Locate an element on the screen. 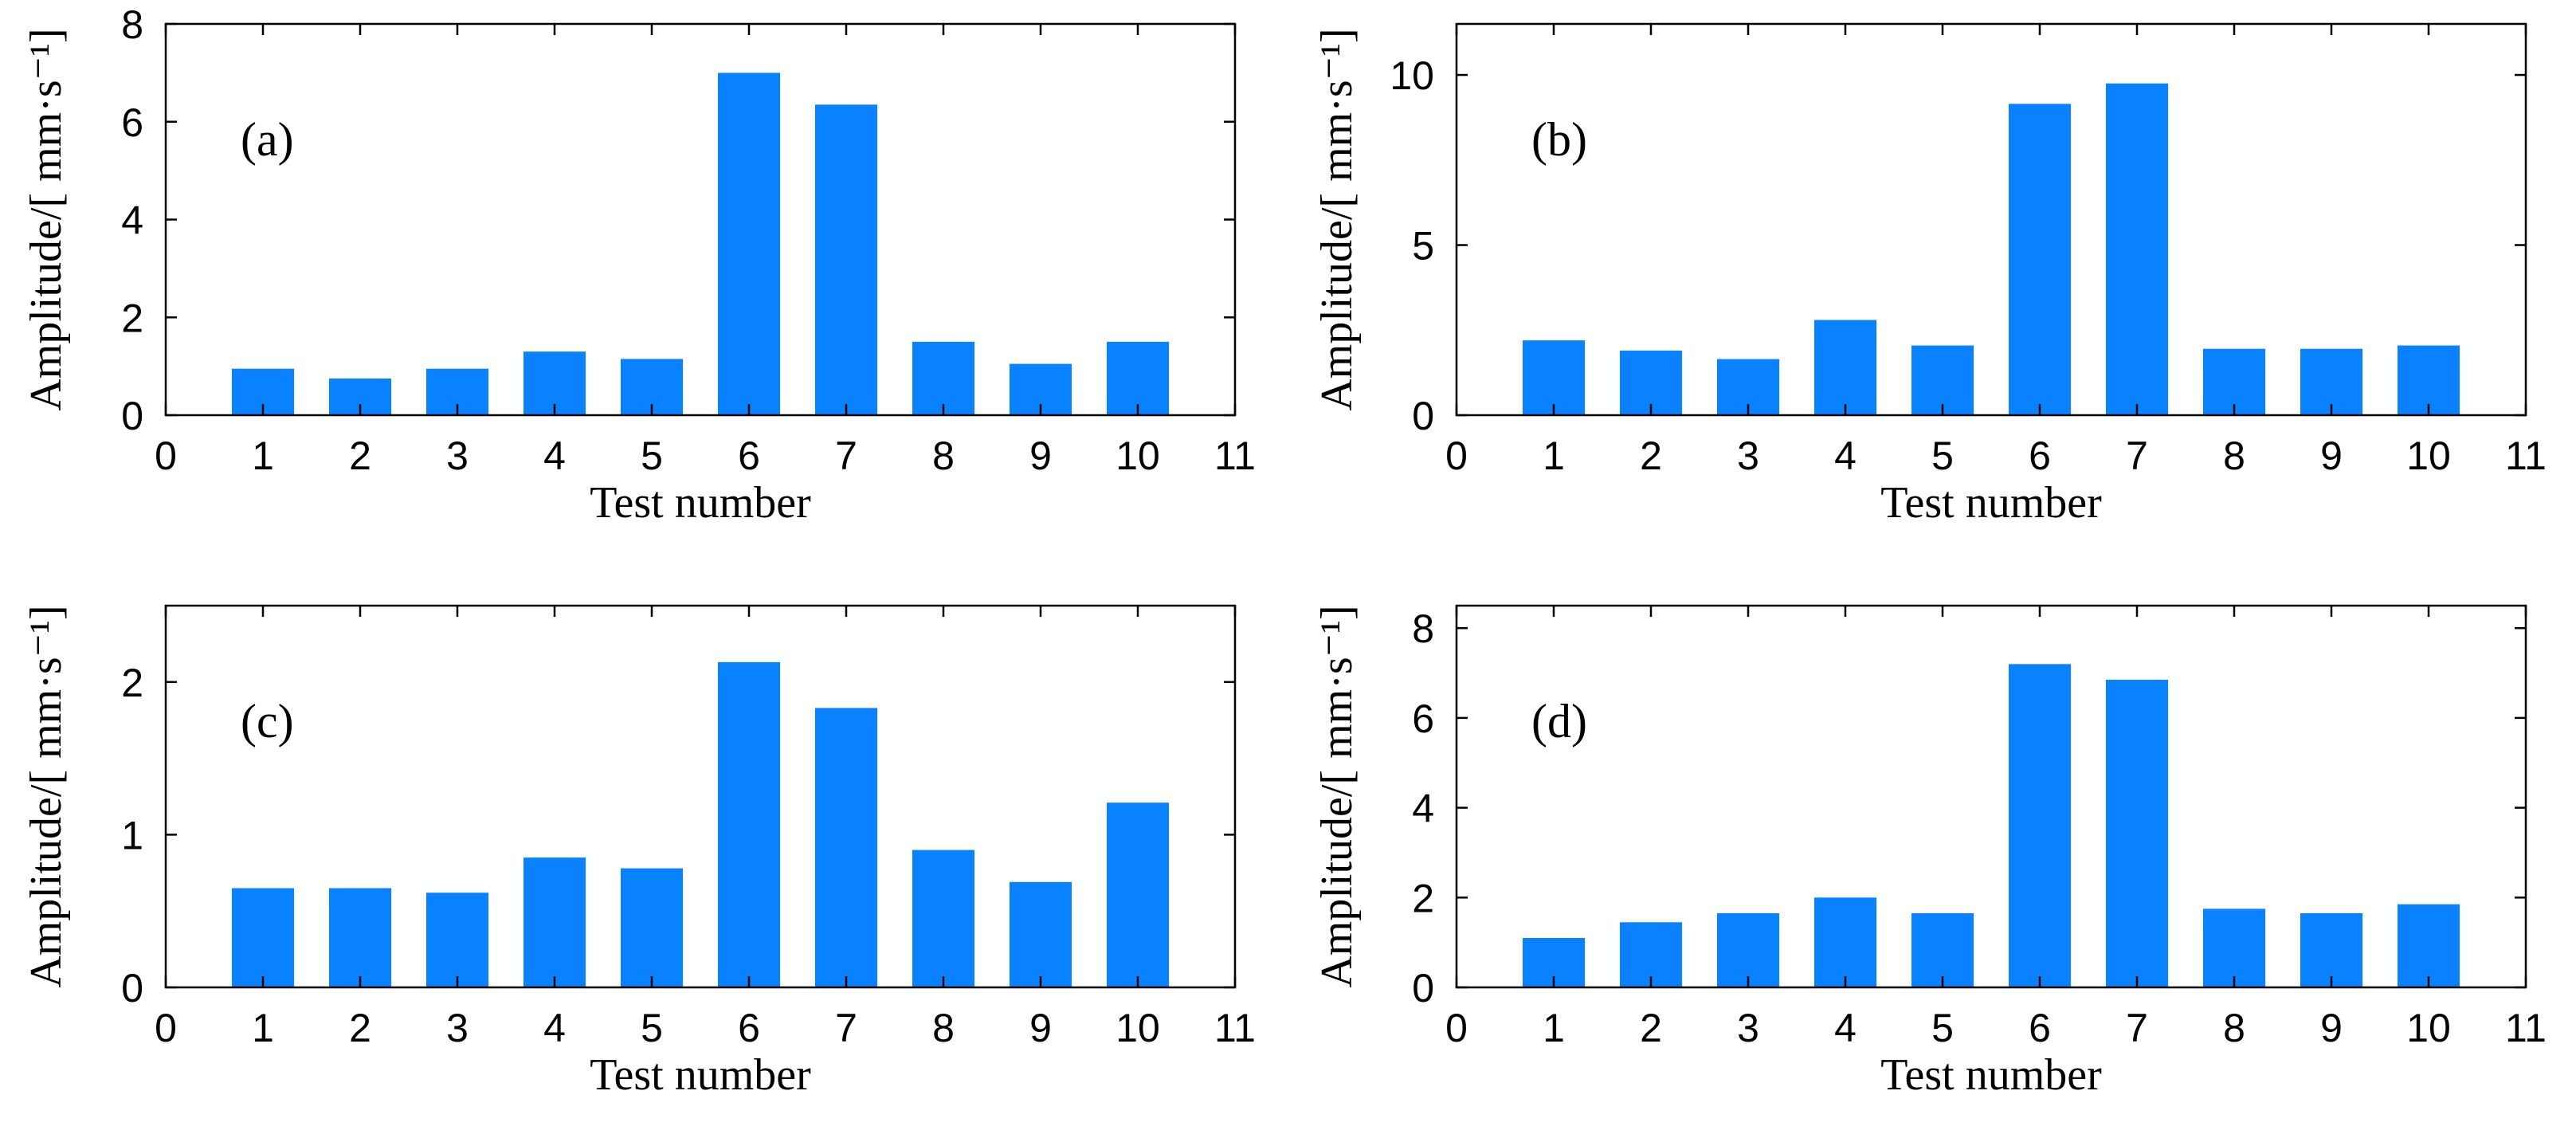 The height and width of the screenshot is (1134, 2576). x-tick-label-a-11: 11 is located at coordinates (1235, 456).